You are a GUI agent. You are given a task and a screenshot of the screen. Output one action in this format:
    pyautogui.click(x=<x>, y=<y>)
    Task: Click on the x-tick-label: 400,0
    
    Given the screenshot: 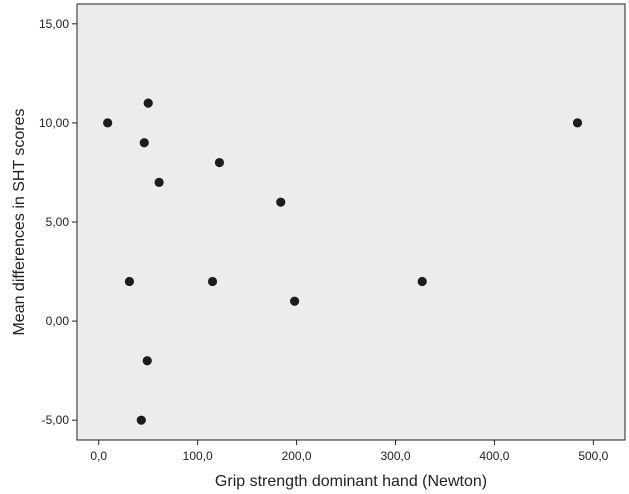 What is the action you would take?
    pyautogui.click(x=494, y=456)
    